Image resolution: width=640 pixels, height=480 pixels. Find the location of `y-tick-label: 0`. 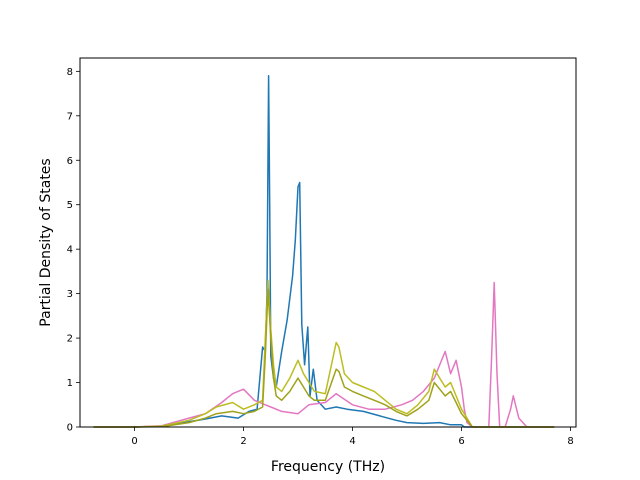

y-tick-label: 0 is located at coordinates (70, 428).